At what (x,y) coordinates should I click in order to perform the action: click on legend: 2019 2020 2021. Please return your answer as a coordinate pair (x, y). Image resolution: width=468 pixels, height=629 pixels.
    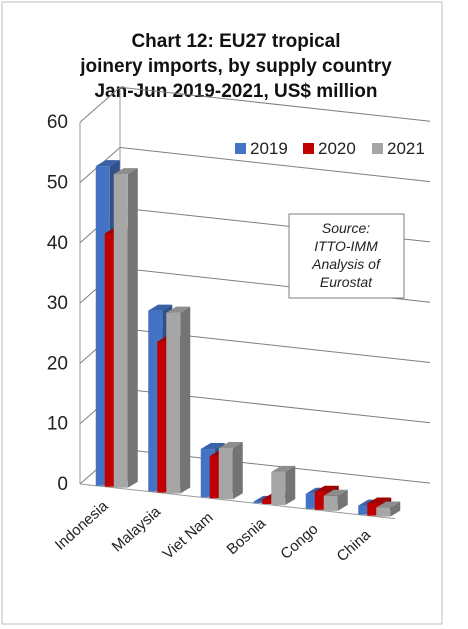
    Looking at the image, I should click on (330, 148).